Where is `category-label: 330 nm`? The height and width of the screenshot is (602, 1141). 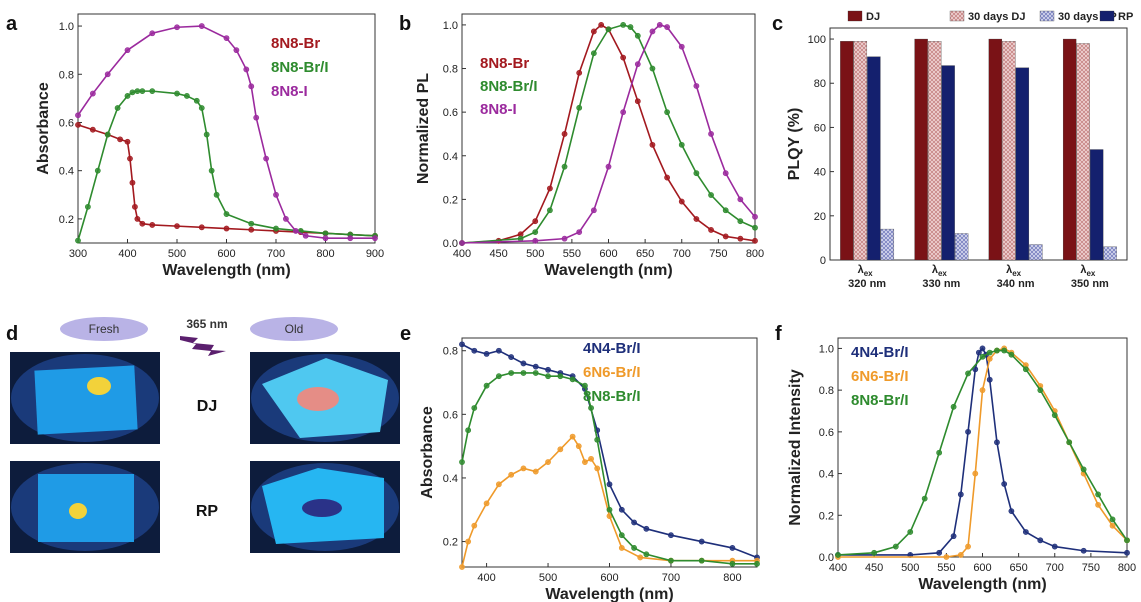 category-label: 330 nm is located at coordinates (941, 284).